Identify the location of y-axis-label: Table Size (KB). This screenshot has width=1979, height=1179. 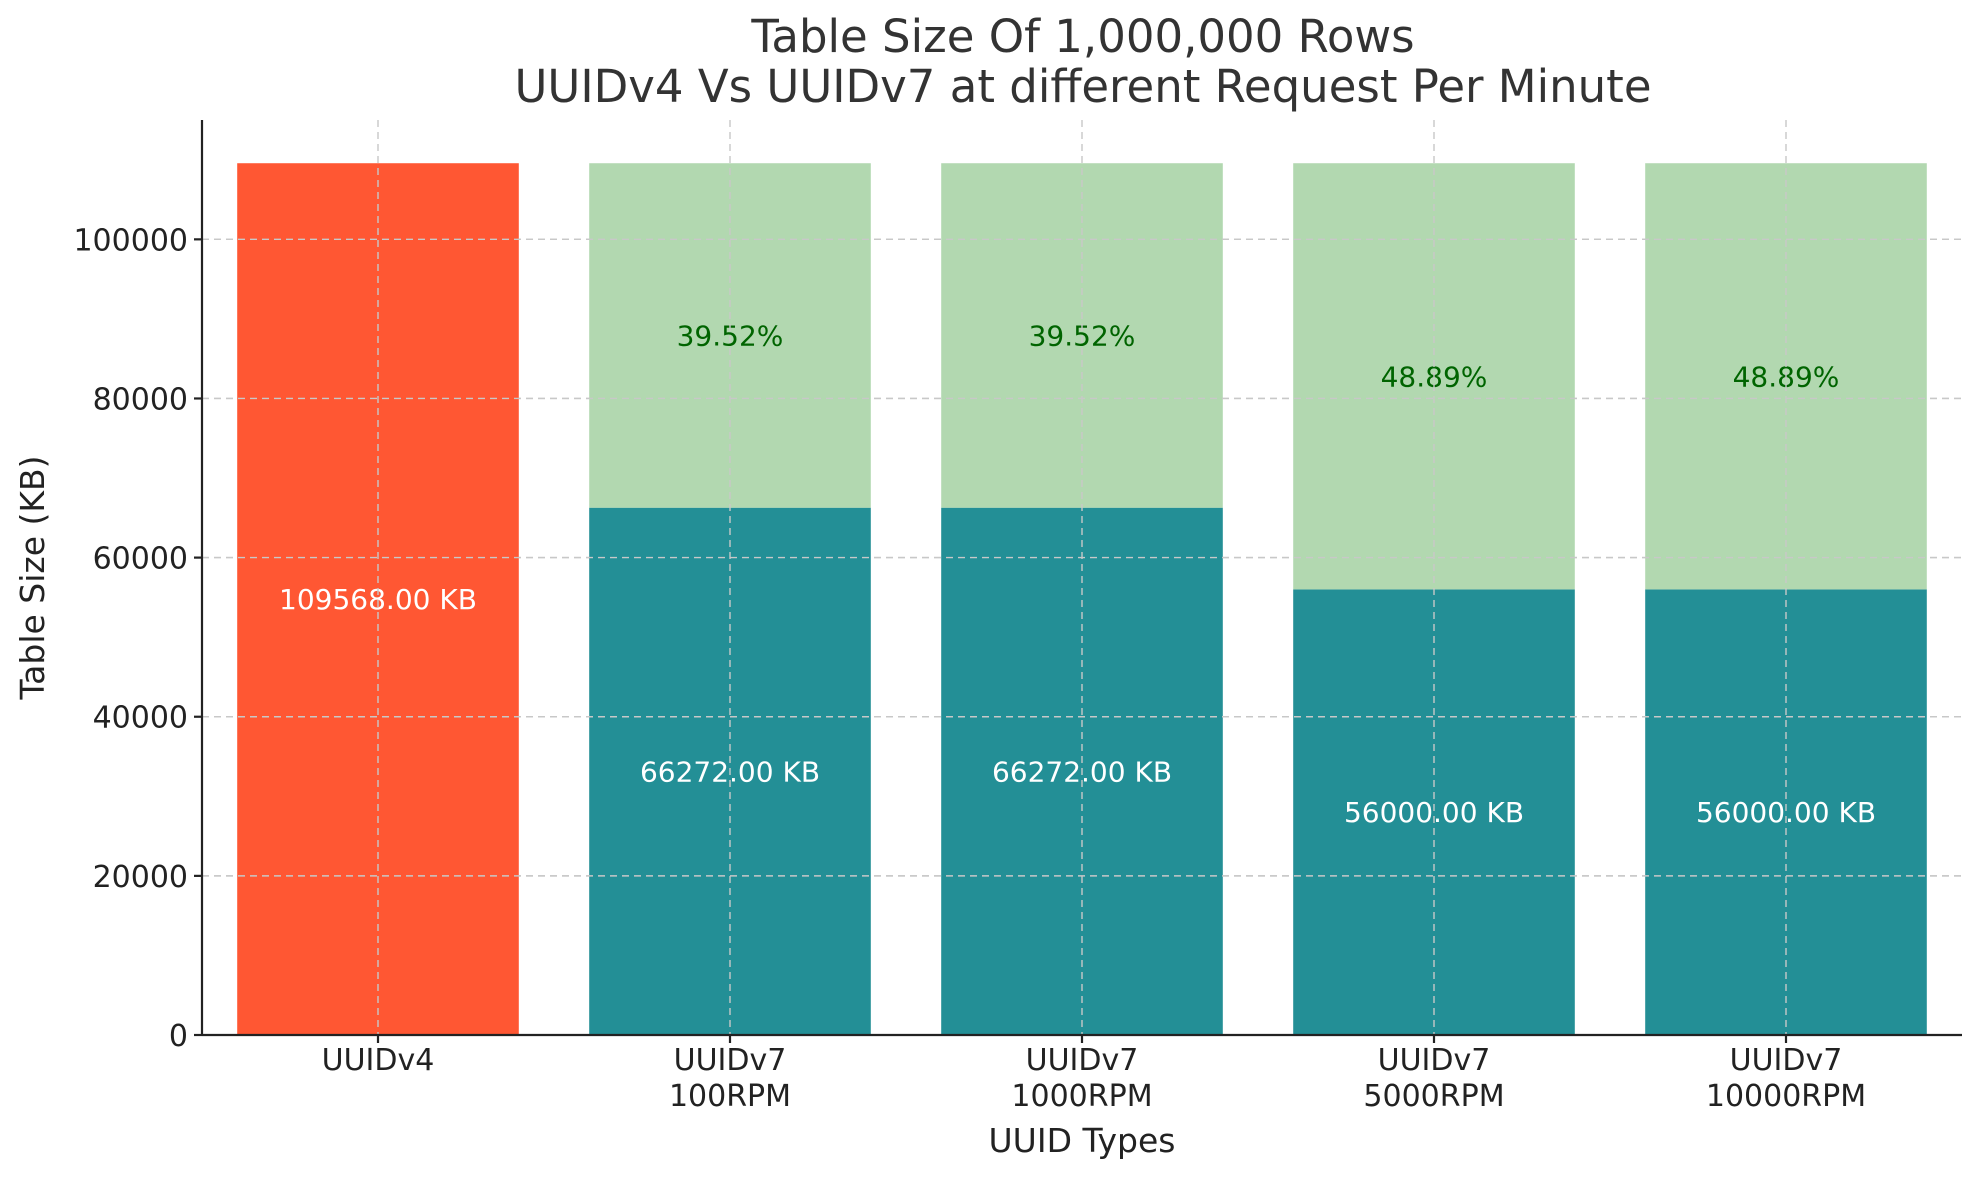
(32, 577).